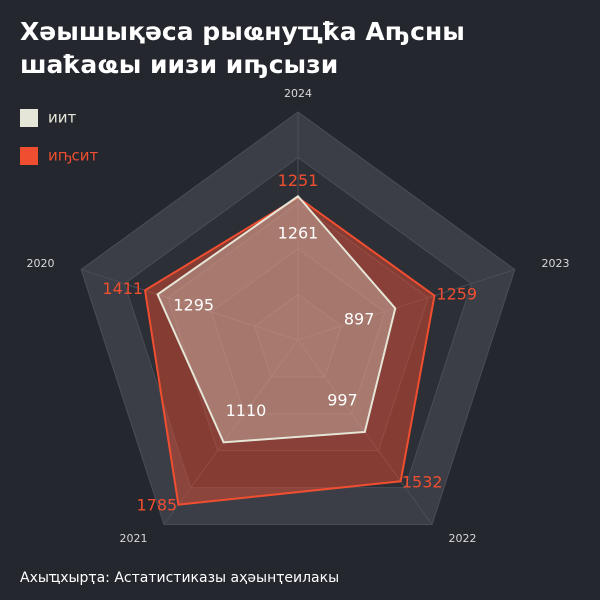  Describe the element at coordinates (342, 400) in the screenshot. I see `data-label: 997` at that location.